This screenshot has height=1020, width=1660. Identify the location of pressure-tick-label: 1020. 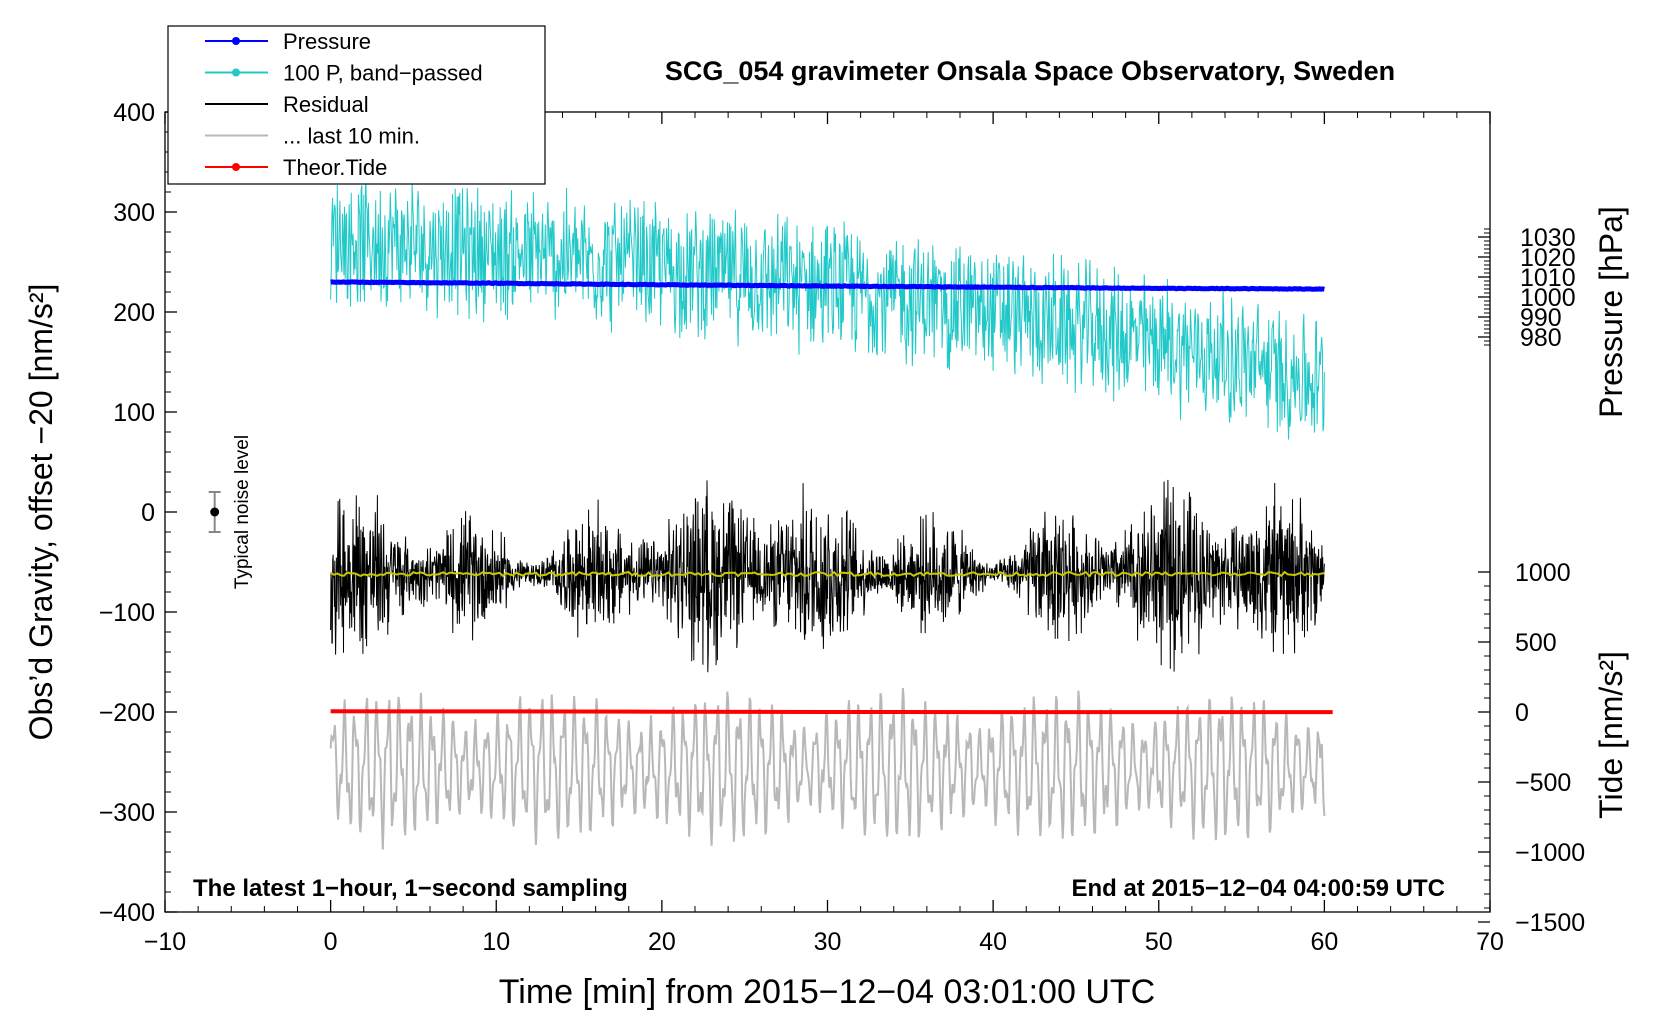
(1548, 258).